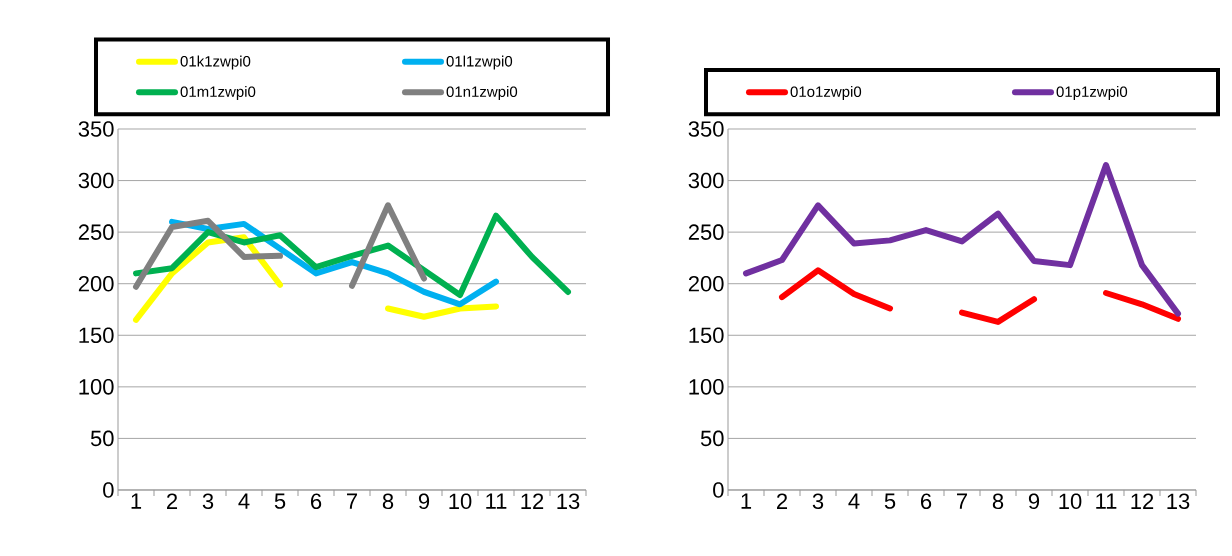 This screenshot has width=1232, height=556. What do you see at coordinates (215, 62) in the screenshot?
I see `legend-label: 01k1zwpi0` at bounding box center [215, 62].